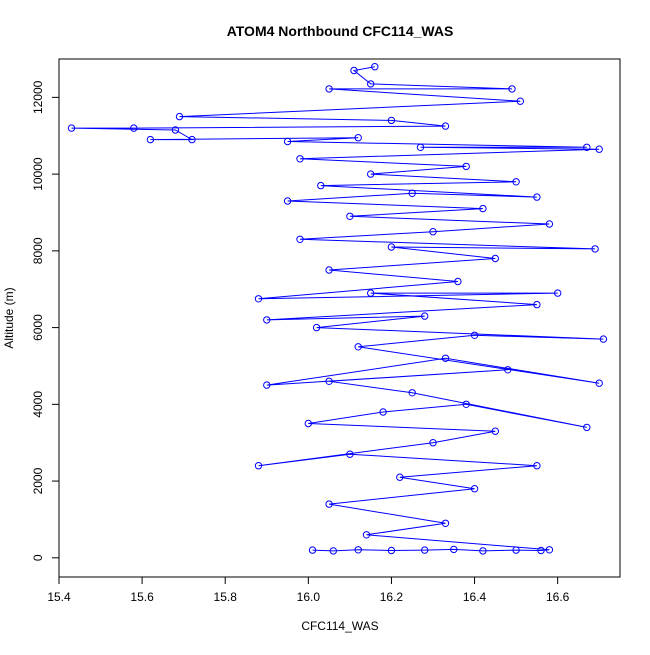  Describe the element at coordinates (309, 597) in the screenshot. I see `x-tick-label: 16.0` at that location.